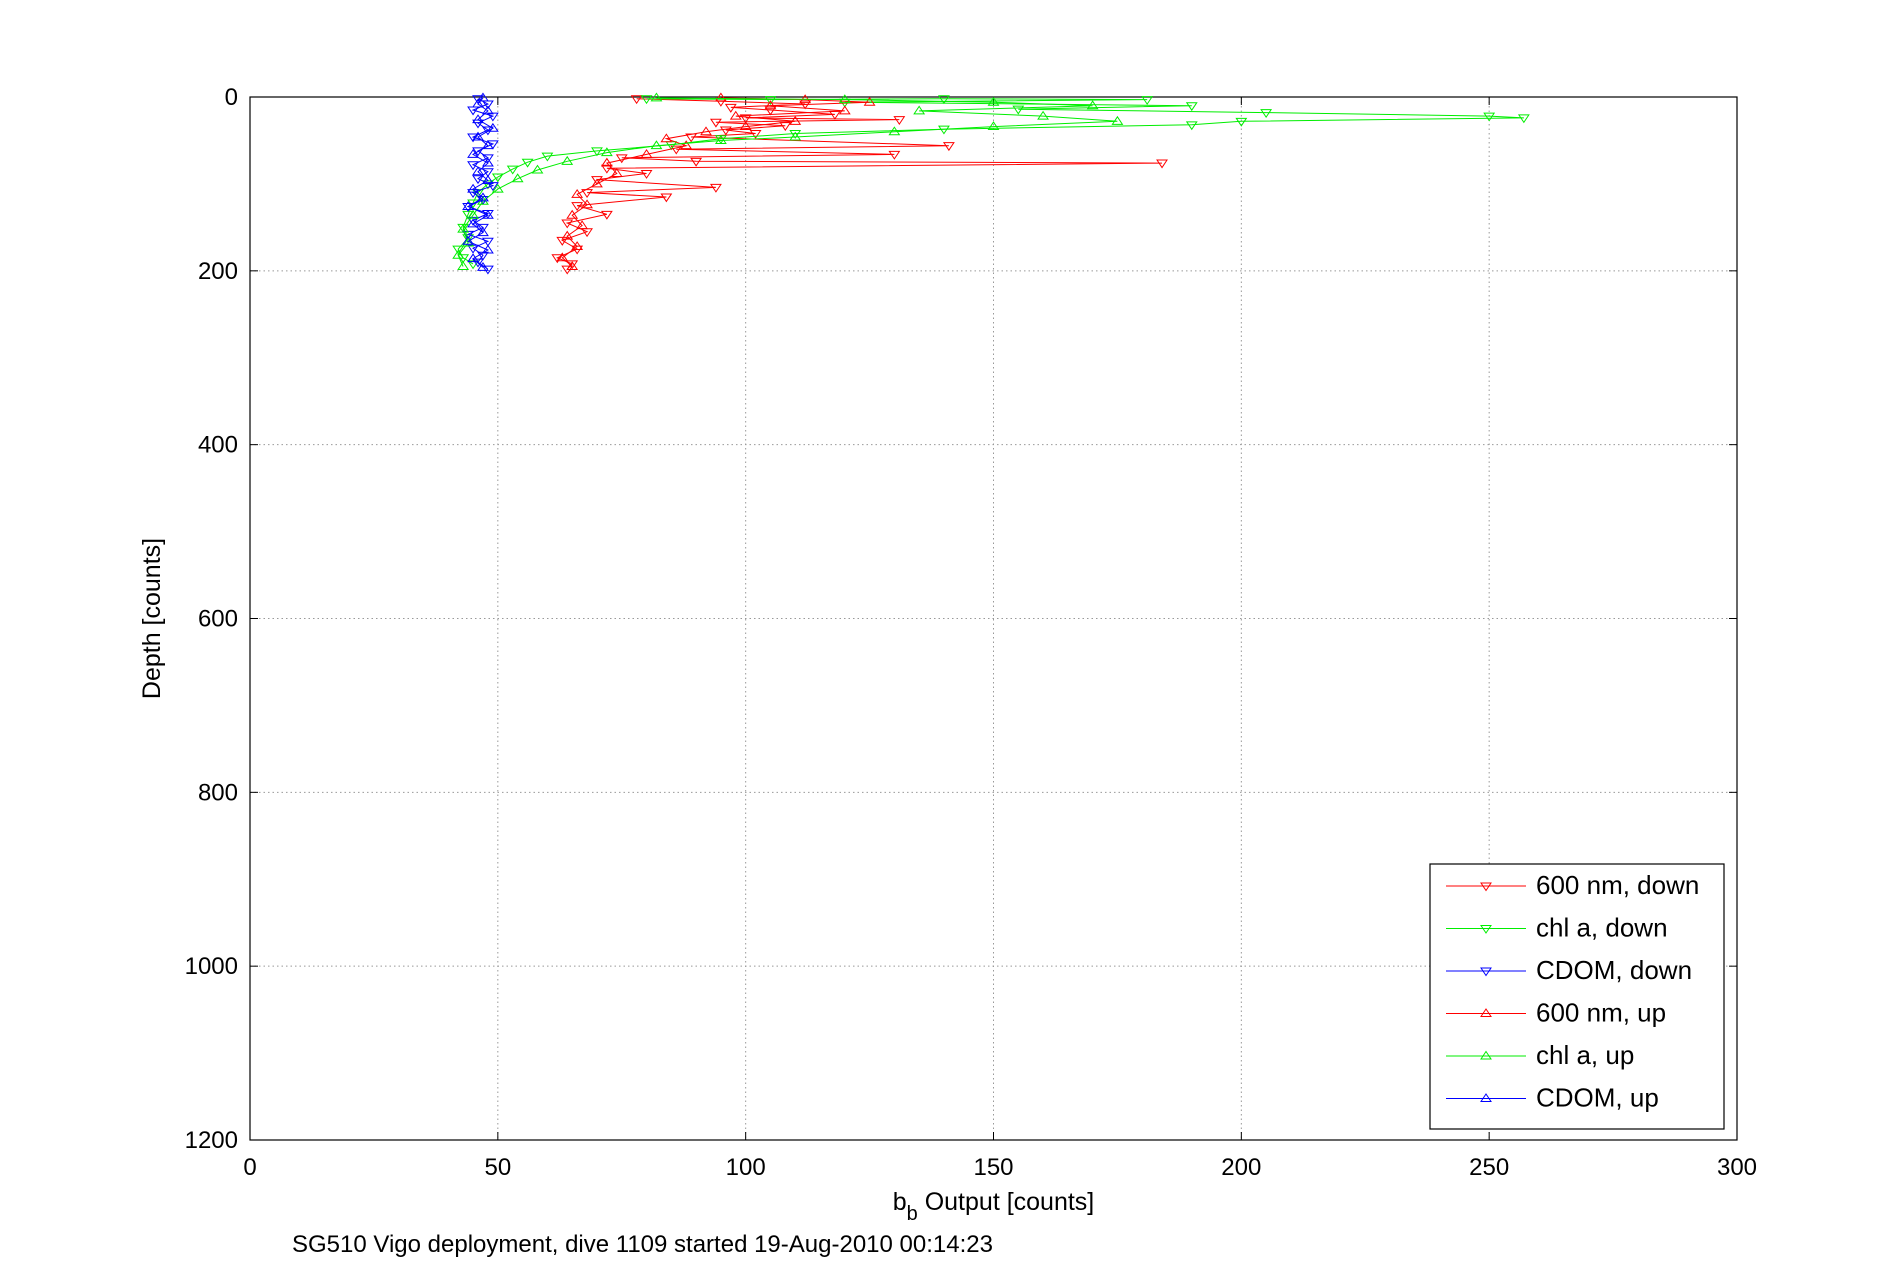 The width and height of the screenshot is (1891, 1262). What do you see at coordinates (1569, 970) in the screenshot?
I see `legend-item-cdom-down: CDOM, down` at bounding box center [1569, 970].